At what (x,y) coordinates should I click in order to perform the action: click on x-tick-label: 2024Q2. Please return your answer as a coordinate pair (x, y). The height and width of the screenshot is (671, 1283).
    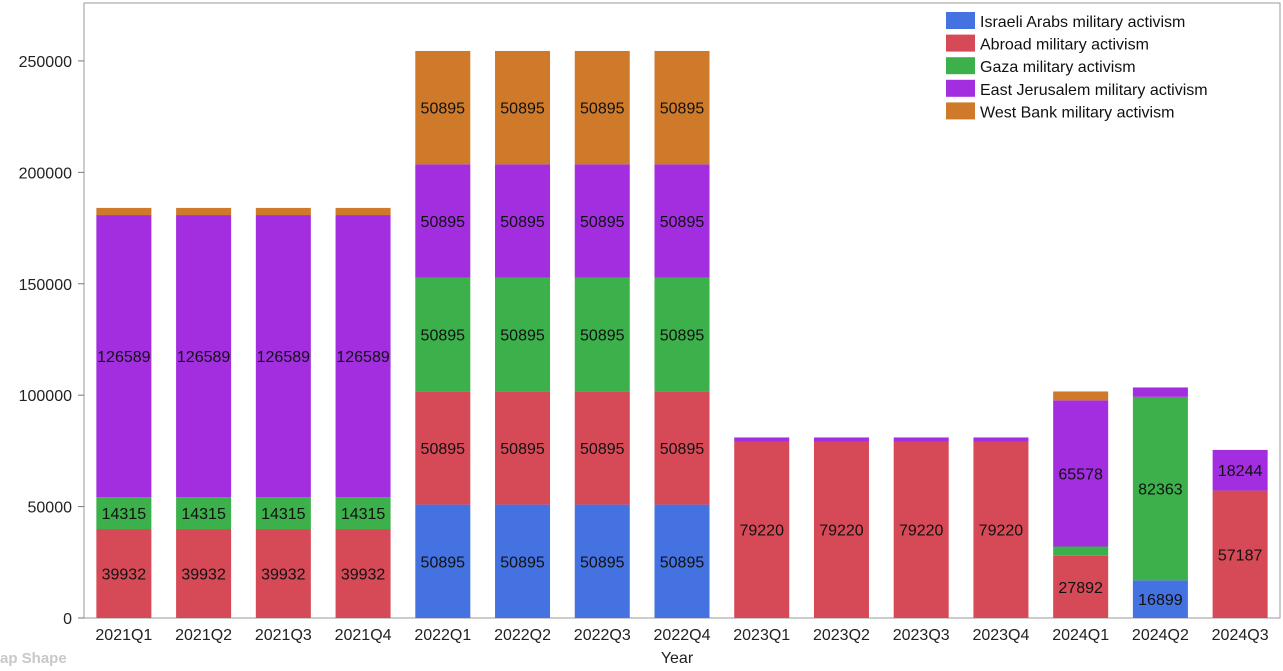
    Looking at the image, I should click on (1160, 635).